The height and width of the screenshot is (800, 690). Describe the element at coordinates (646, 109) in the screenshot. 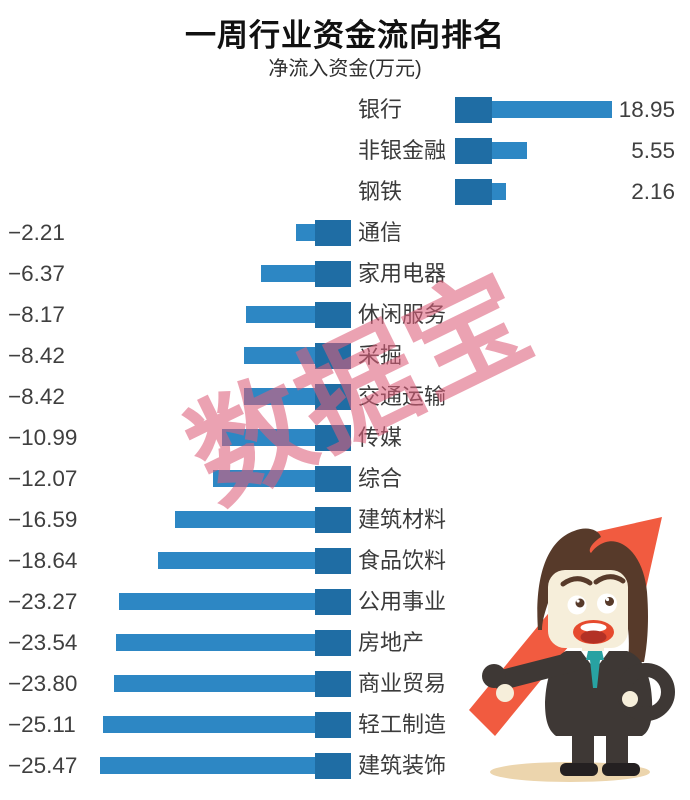

I see `value-label: 18.95` at that location.